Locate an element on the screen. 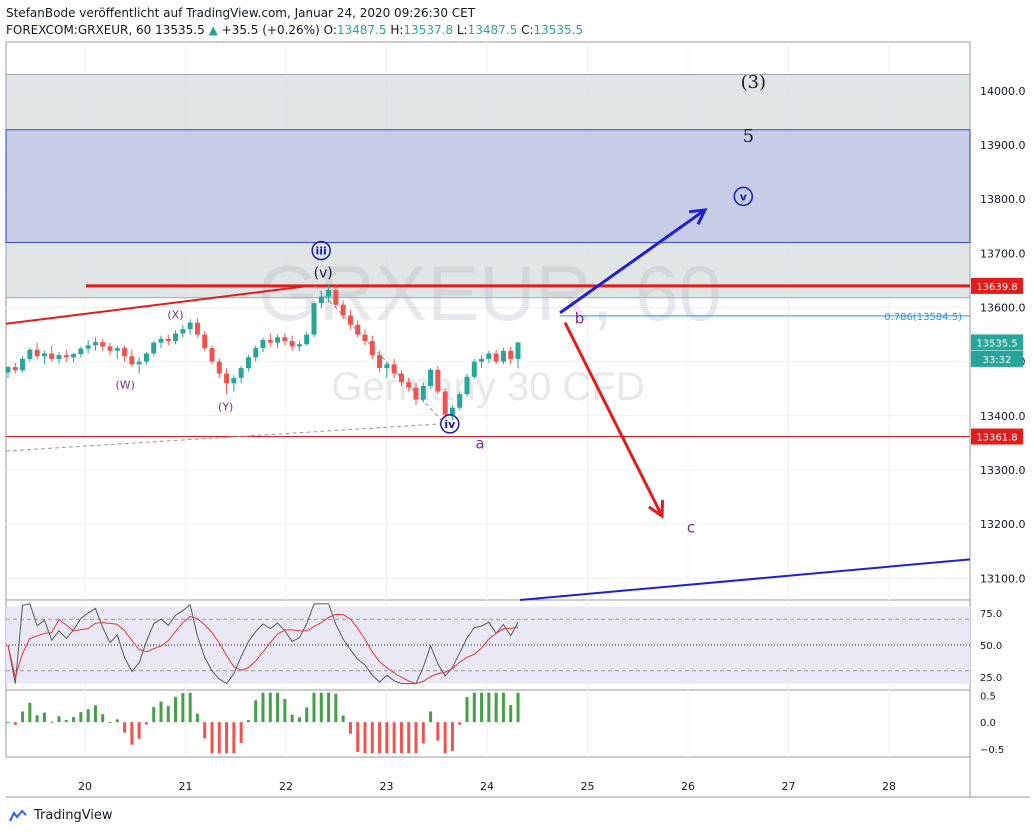  time-tick: 20 is located at coordinates (85, 786).